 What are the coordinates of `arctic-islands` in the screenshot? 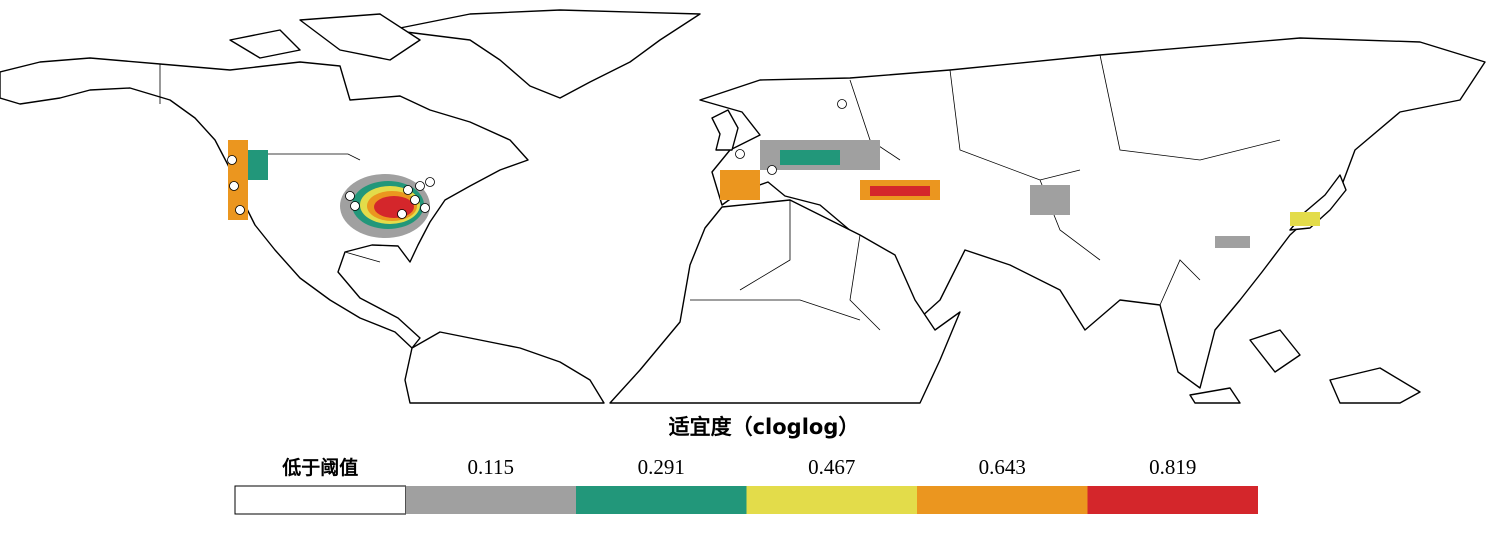 It's located at (325, 37).